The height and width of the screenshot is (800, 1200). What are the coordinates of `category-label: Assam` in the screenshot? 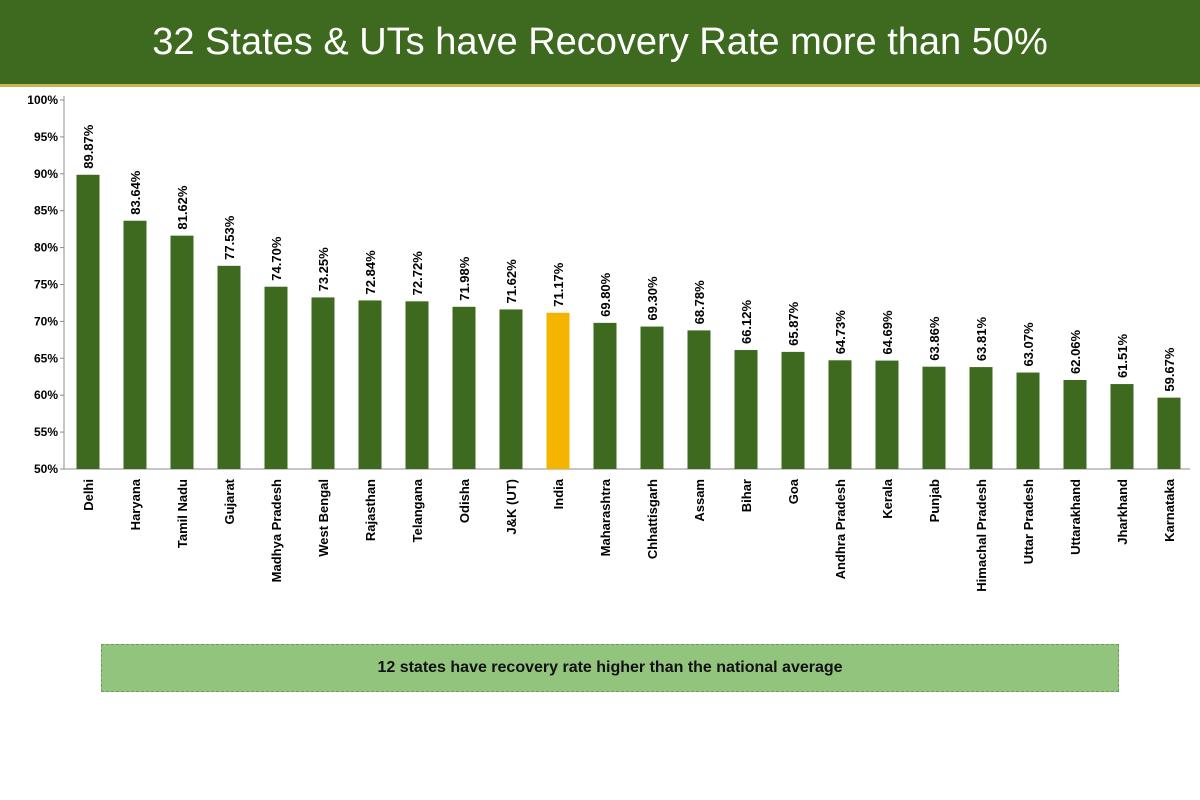 It's located at (699, 500).